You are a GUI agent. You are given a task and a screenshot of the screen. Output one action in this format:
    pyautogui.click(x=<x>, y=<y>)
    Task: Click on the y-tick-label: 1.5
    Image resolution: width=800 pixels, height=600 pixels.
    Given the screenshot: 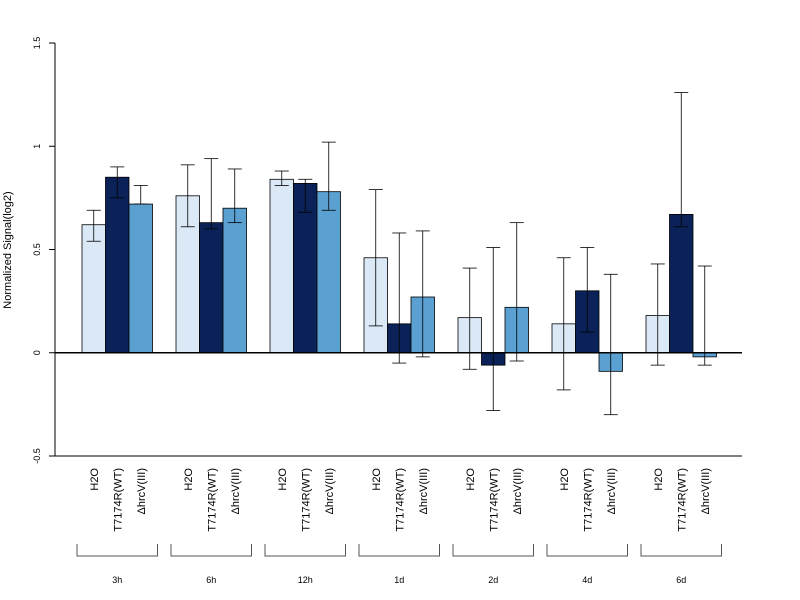 What is the action you would take?
    pyautogui.click(x=37, y=43)
    